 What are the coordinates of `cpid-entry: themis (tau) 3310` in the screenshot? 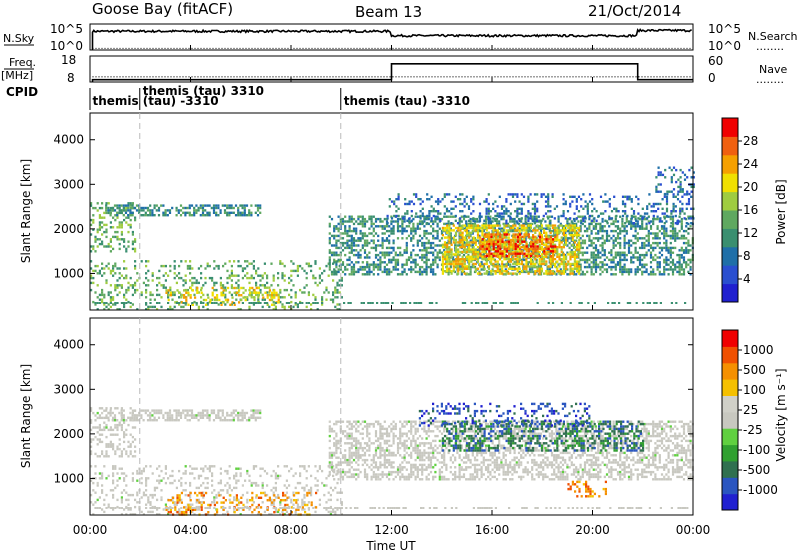 It's located at (203, 91).